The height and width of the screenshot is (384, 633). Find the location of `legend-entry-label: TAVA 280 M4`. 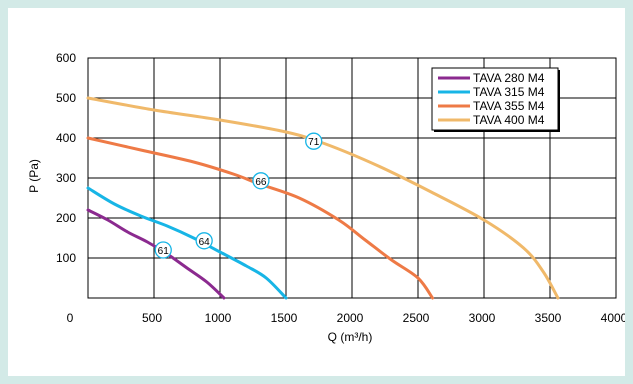

legend-entry-label: TAVA 280 M4 is located at coordinates (509, 78).